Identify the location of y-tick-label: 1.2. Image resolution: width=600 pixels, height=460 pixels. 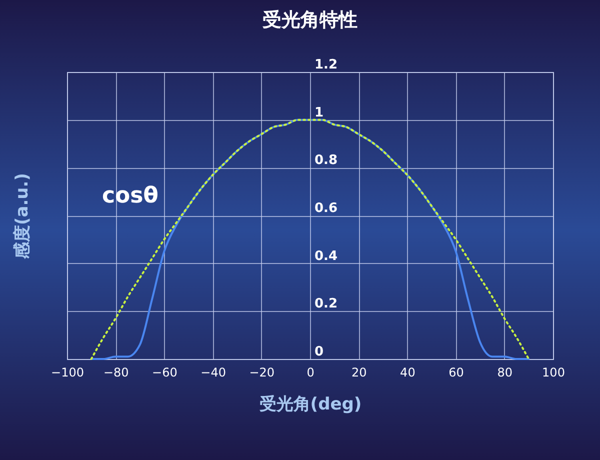
(326, 65).